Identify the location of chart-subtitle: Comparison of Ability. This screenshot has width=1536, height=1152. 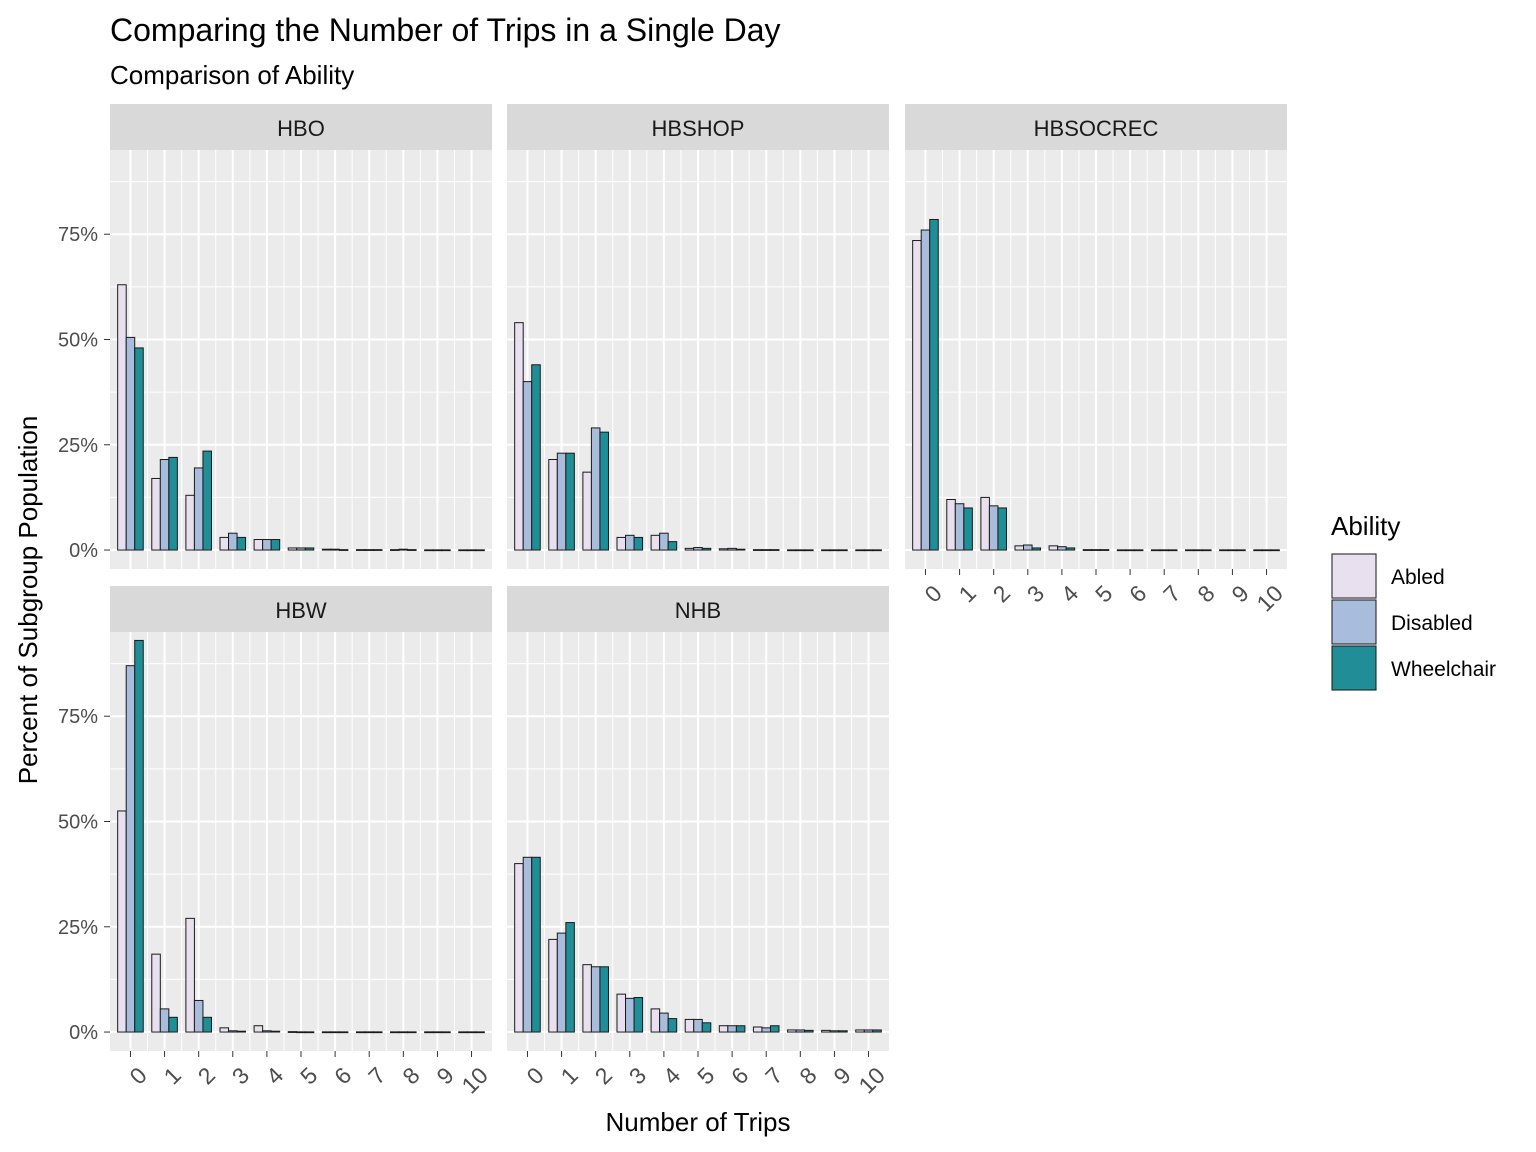
(232, 75).